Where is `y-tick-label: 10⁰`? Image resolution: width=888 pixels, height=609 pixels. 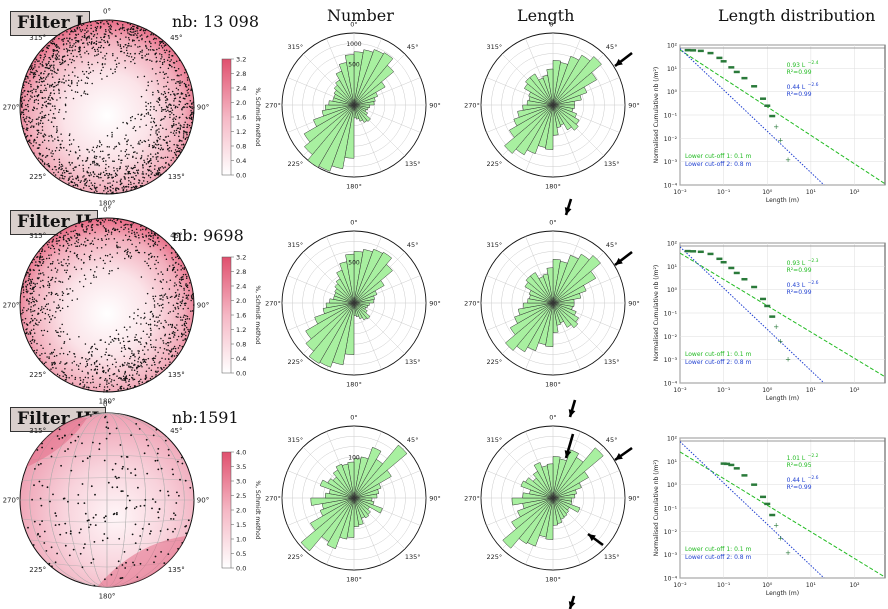
y-tick-label: 10⁰ is located at coordinates (672, 485).